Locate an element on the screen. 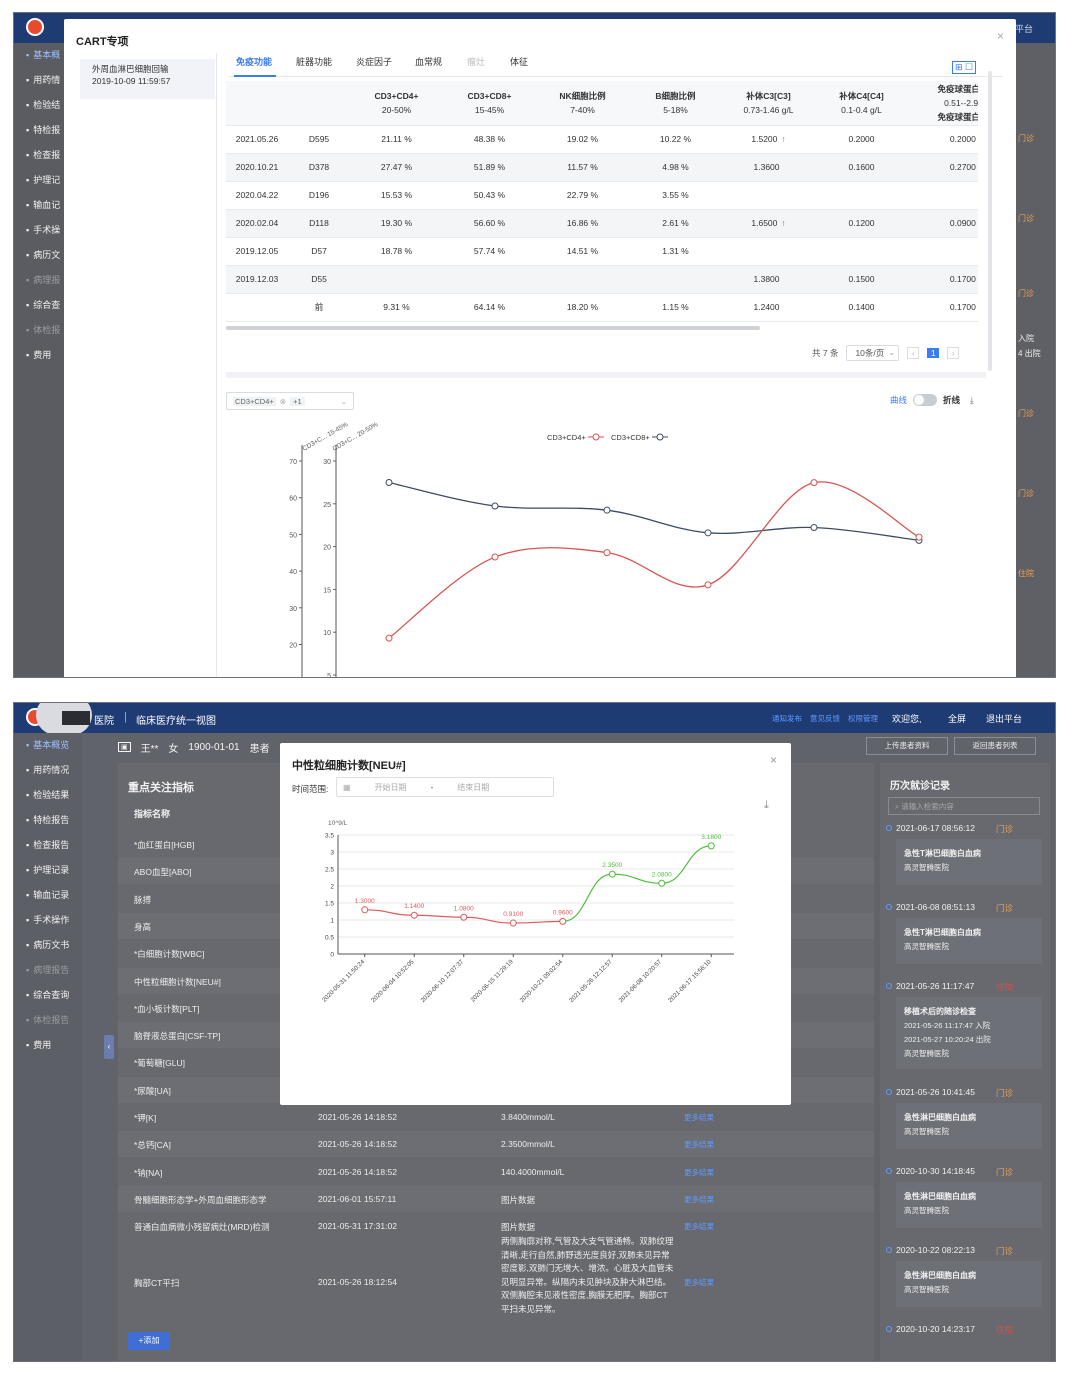 The width and height of the screenshot is (1080, 1383). sidebar-item-7: ▪ 手术操 is located at coordinates (48, 230).